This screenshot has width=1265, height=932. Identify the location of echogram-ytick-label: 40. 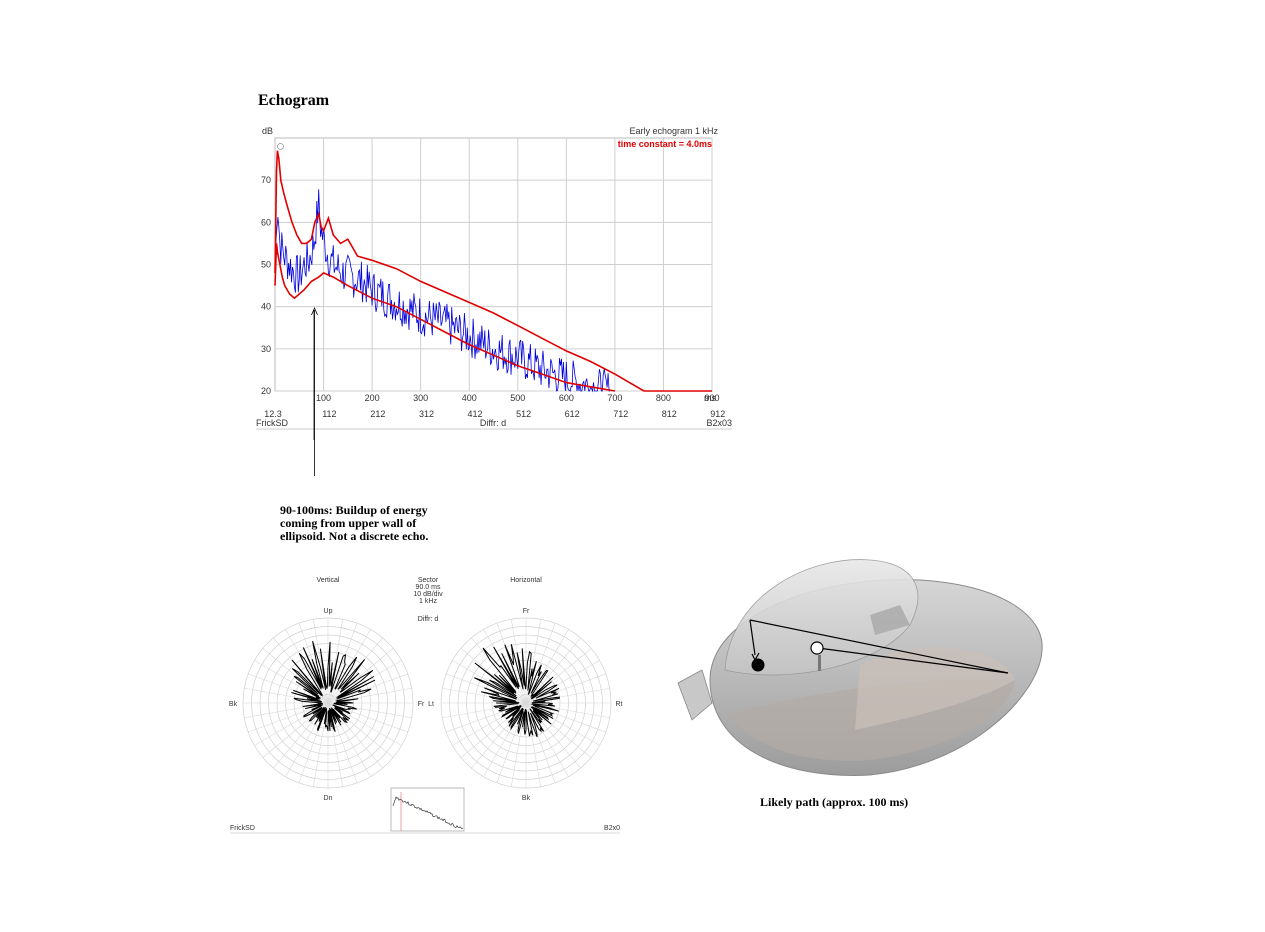
(266, 307).